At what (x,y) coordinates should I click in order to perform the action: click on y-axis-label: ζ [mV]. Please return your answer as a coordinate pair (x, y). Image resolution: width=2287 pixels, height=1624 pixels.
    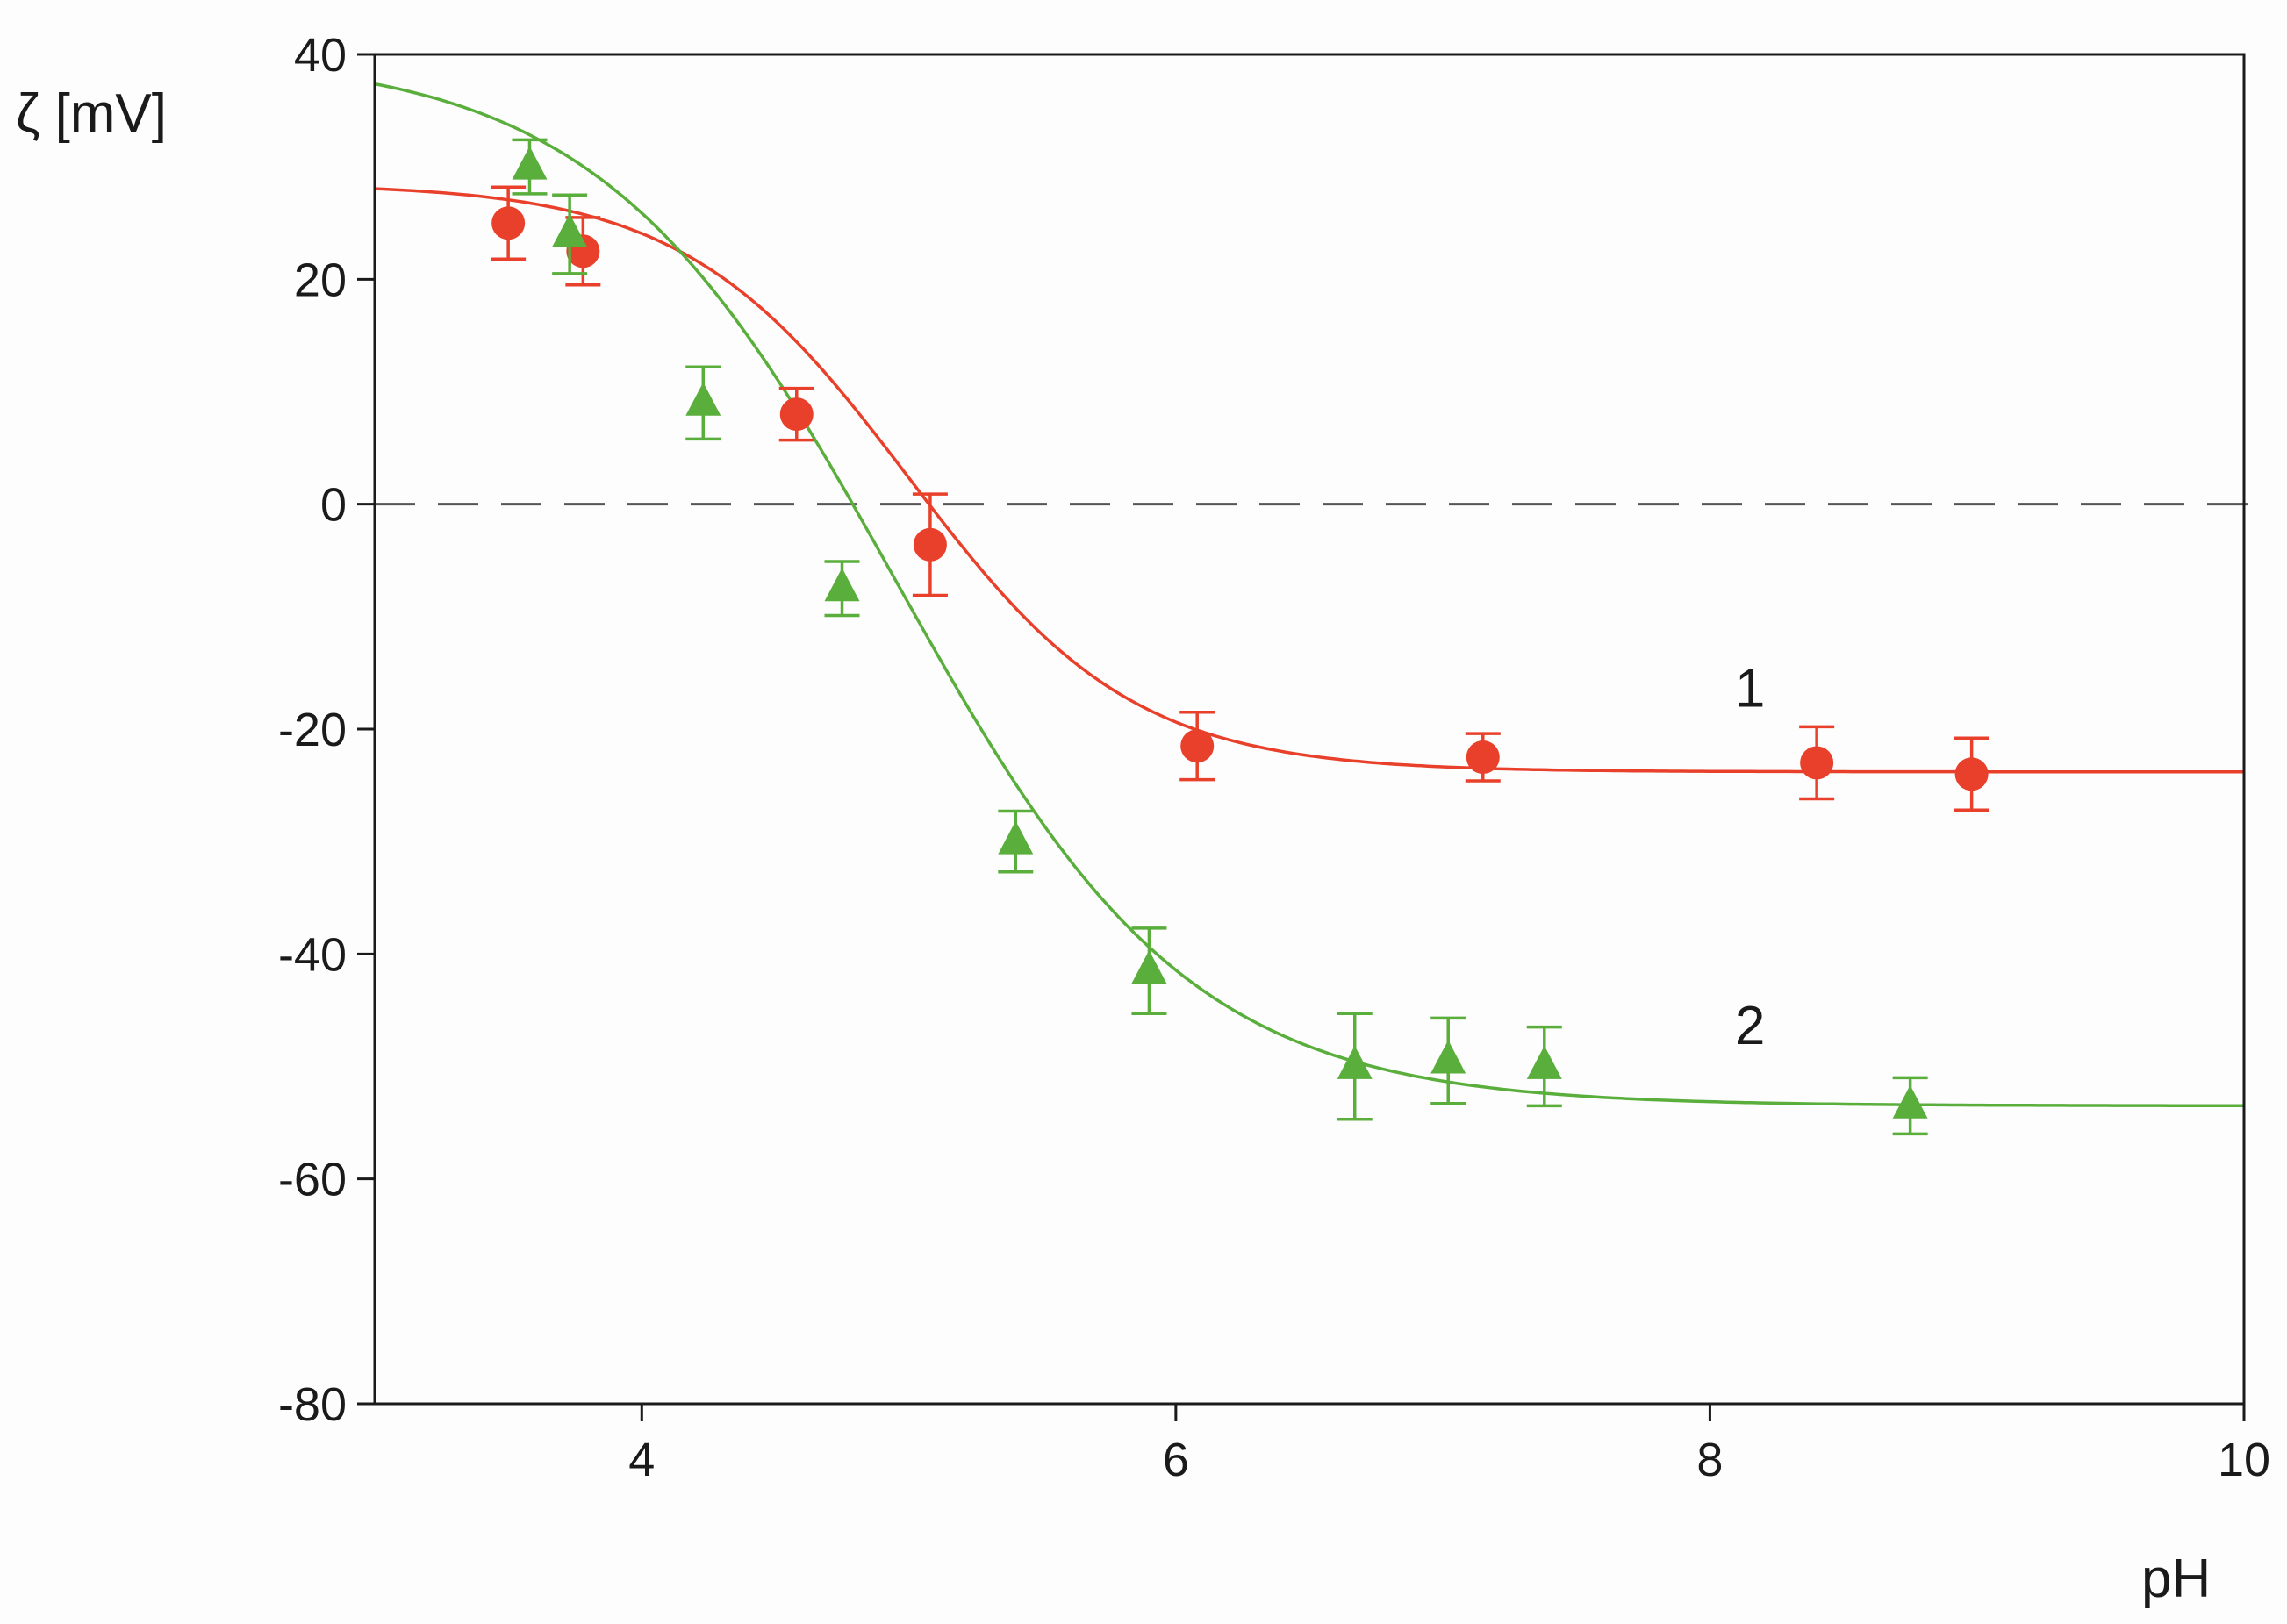
    Looking at the image, I should click on (91, 113).